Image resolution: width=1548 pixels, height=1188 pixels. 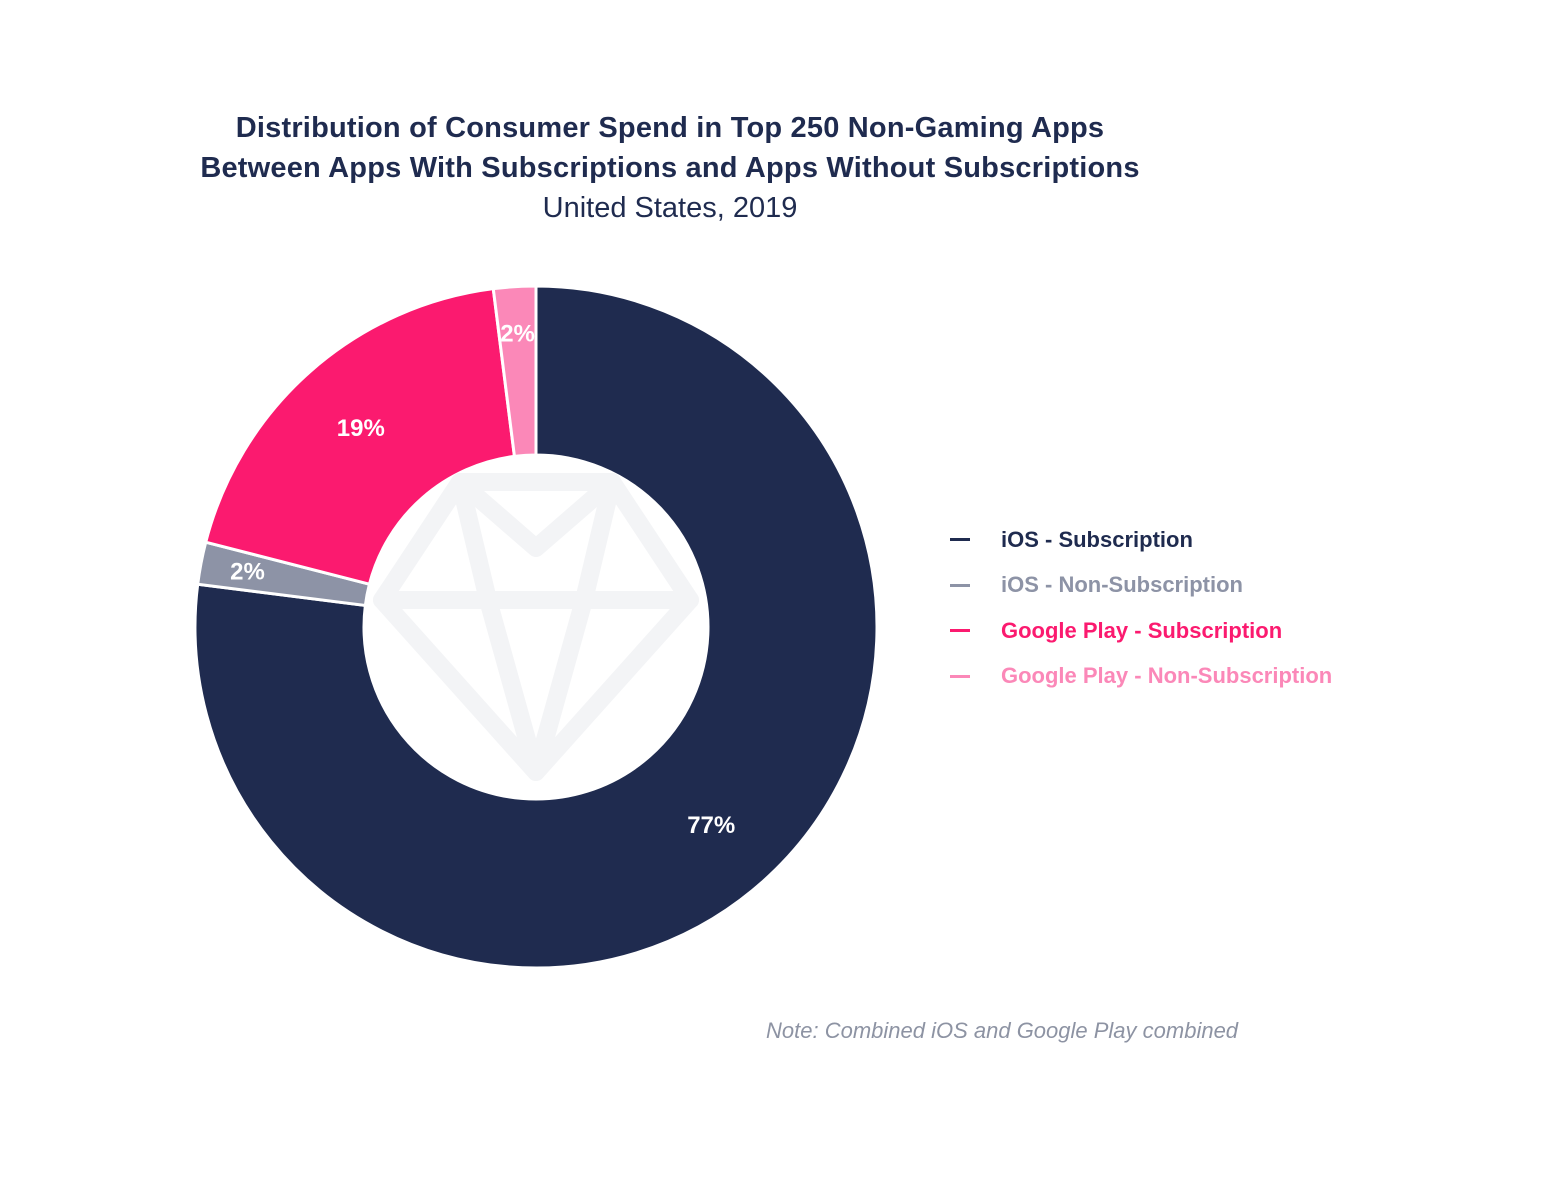 I want to click on slice-value-label: 19%, so click(x=361, y=428).